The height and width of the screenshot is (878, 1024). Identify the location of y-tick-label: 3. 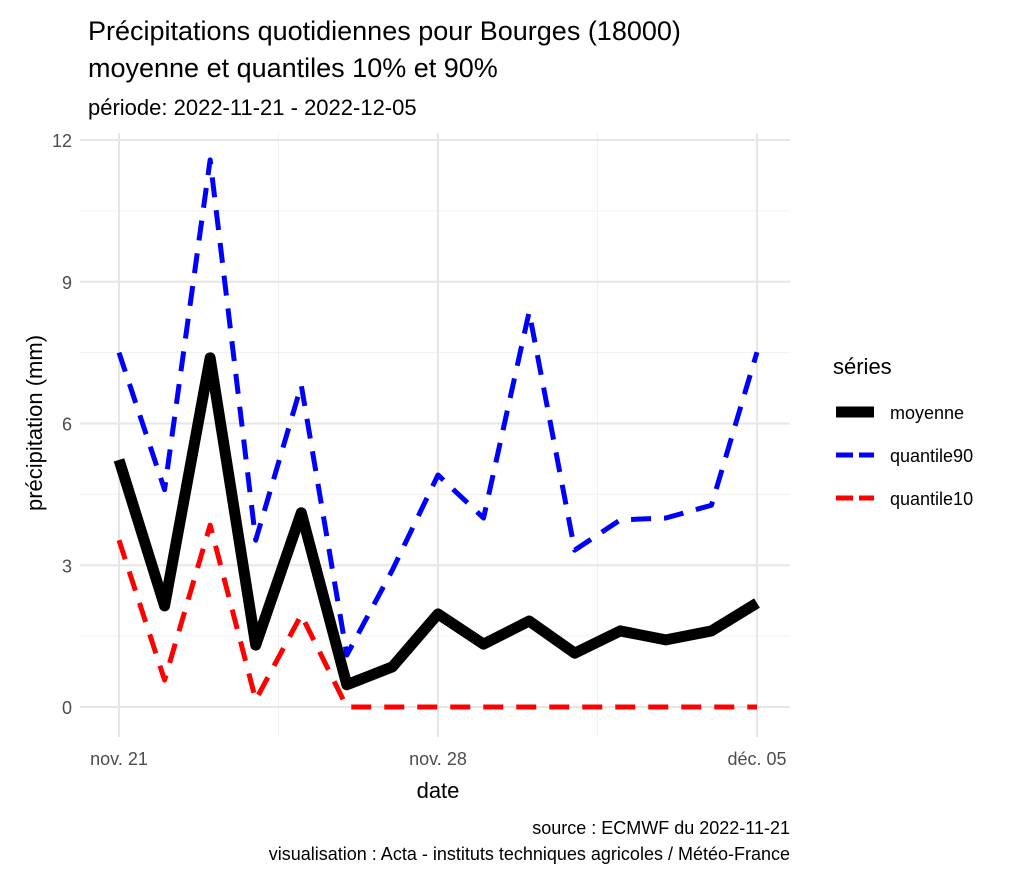
(67, 566).